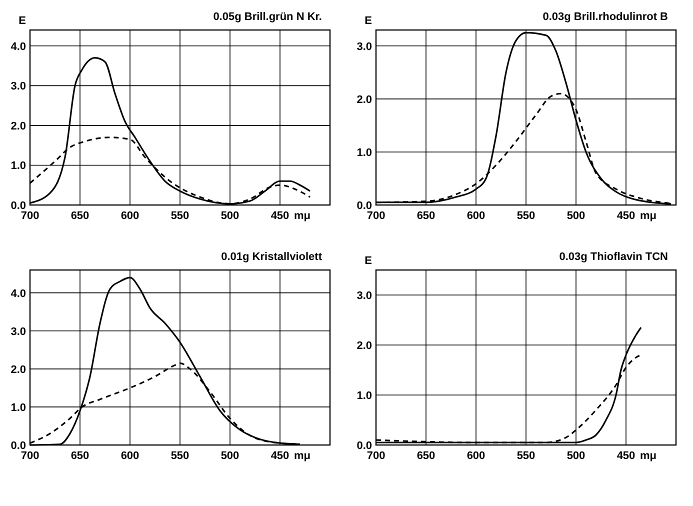 This screenshot has height=506, width=693. I want to click on text: 0.05g Brill.grün N Kr., so click(267, 17).